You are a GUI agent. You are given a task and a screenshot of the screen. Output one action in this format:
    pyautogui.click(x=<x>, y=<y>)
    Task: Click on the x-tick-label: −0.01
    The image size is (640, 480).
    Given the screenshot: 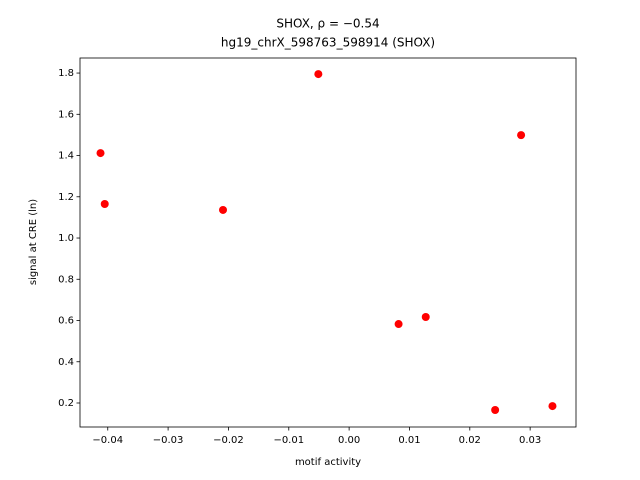 What is the action you would take?
    pyautogui.click(x=288, y=440)
    